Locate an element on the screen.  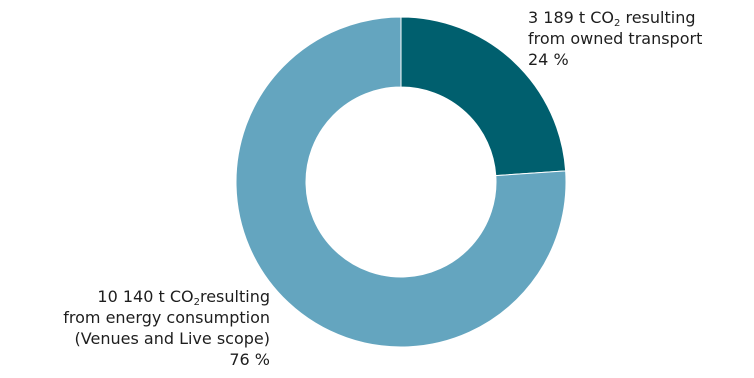
energy-percent: 76 % is located at coordinates (249, 359).